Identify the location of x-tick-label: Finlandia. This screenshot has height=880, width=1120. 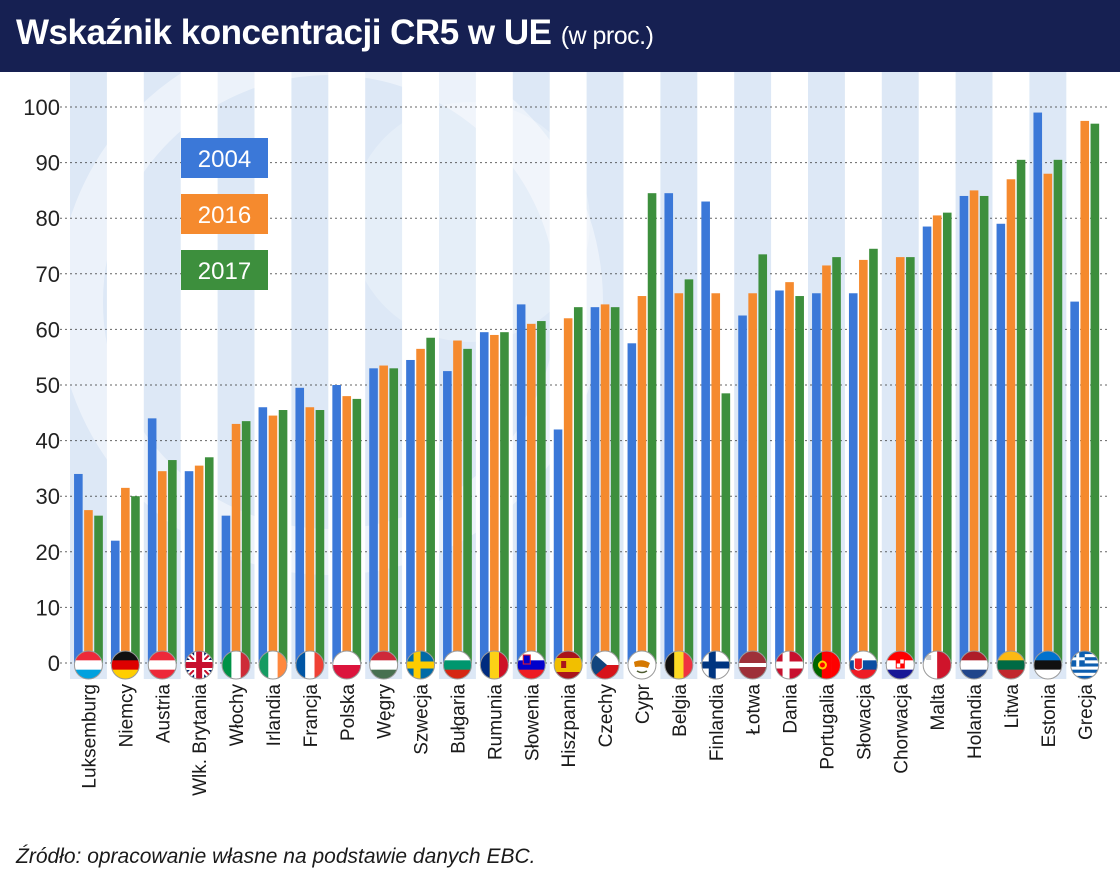
(717, 723).